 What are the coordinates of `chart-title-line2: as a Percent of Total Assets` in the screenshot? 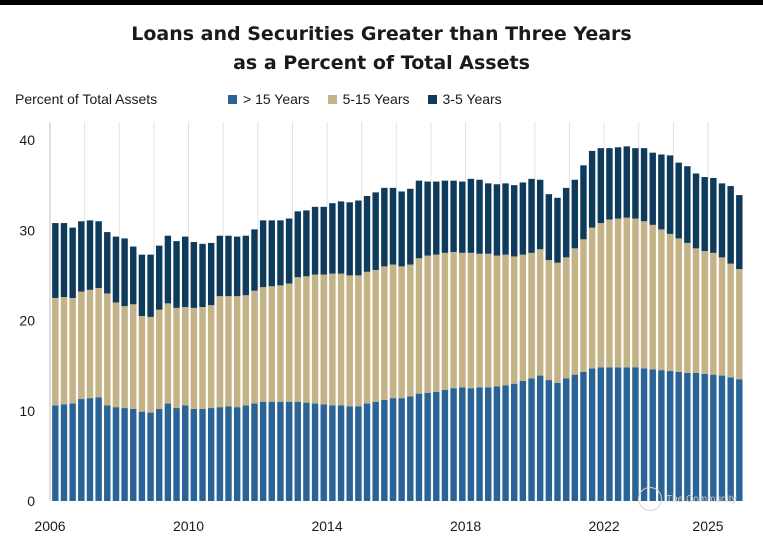 It's located at (381, 63).